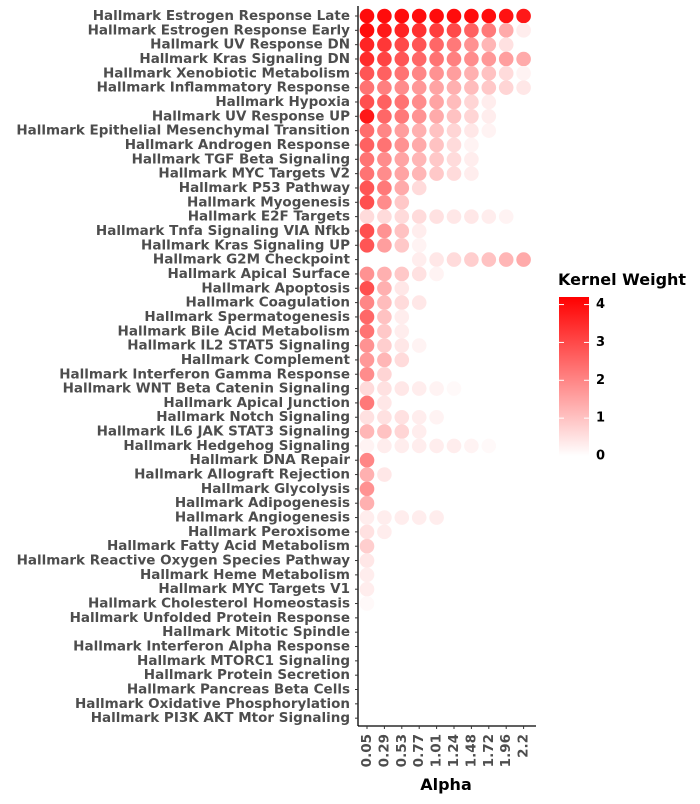 The height and width of the screenshot is (804, 700). I want to click on y-tick-label: Hallmark UV Response DN, so click(250, 45).